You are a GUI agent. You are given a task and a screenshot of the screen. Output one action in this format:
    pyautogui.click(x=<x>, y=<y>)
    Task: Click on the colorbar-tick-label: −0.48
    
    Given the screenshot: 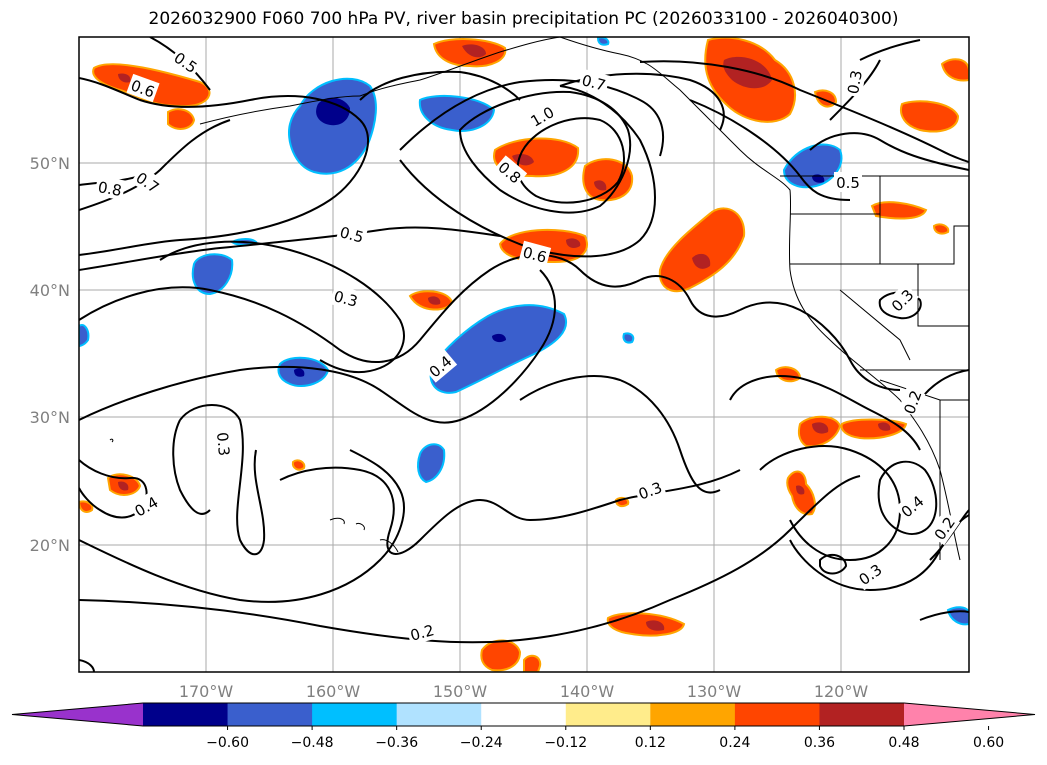 What is the action you would take?
    pyautogui.click(x=312, y=743)
    